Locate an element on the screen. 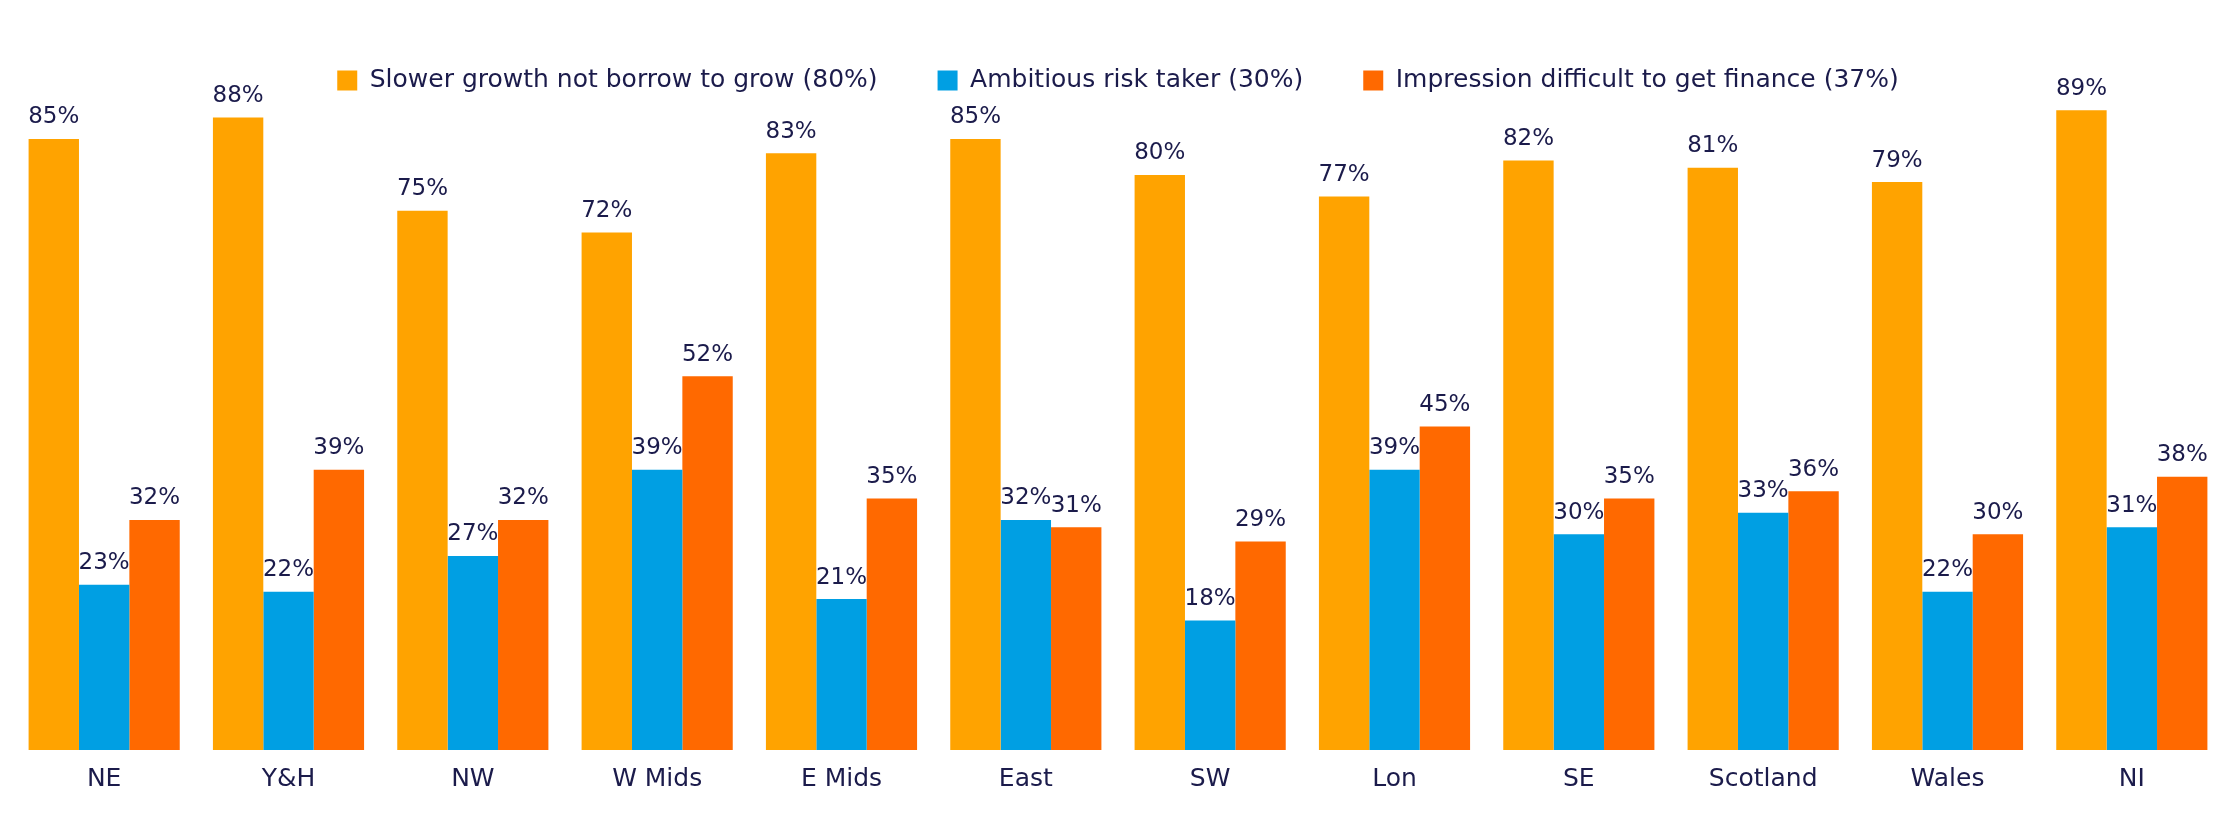 This screenshot has height=819, width=2239. data-label: 18% is located at coordinates (1210, 597).